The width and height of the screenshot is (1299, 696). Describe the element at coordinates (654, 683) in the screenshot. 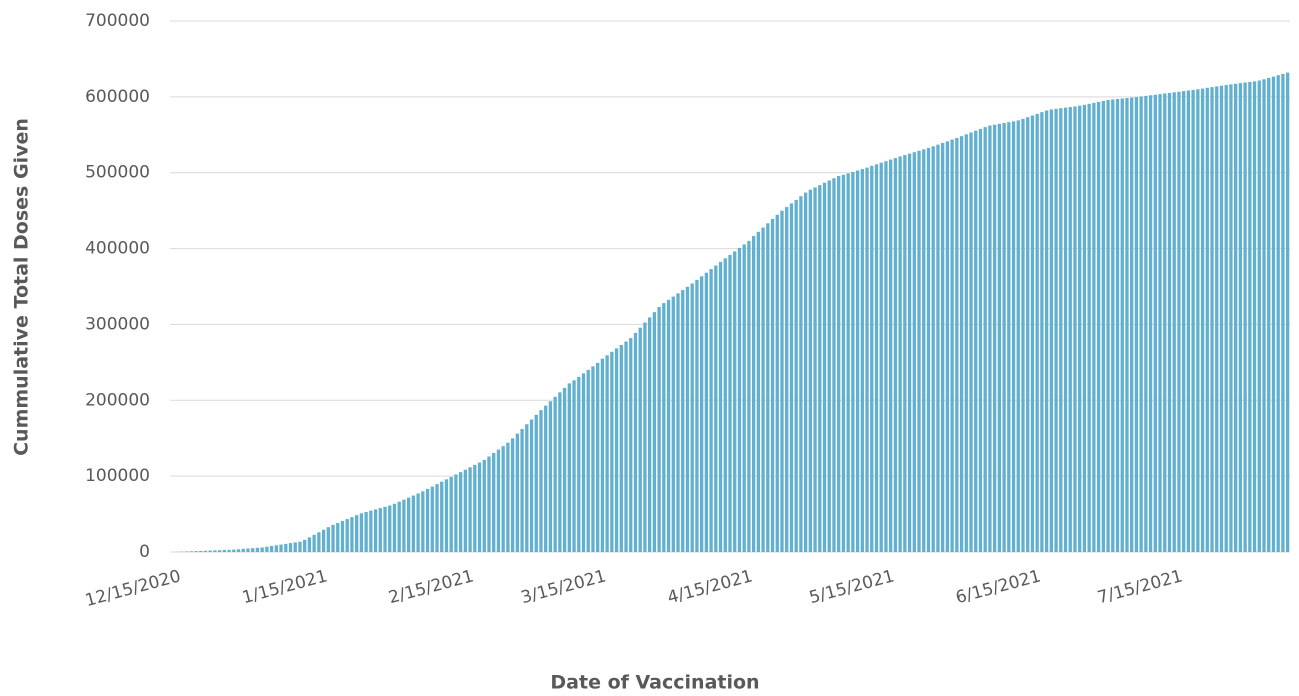

I see `x-axis-title: Date of Vaccination` at that location.